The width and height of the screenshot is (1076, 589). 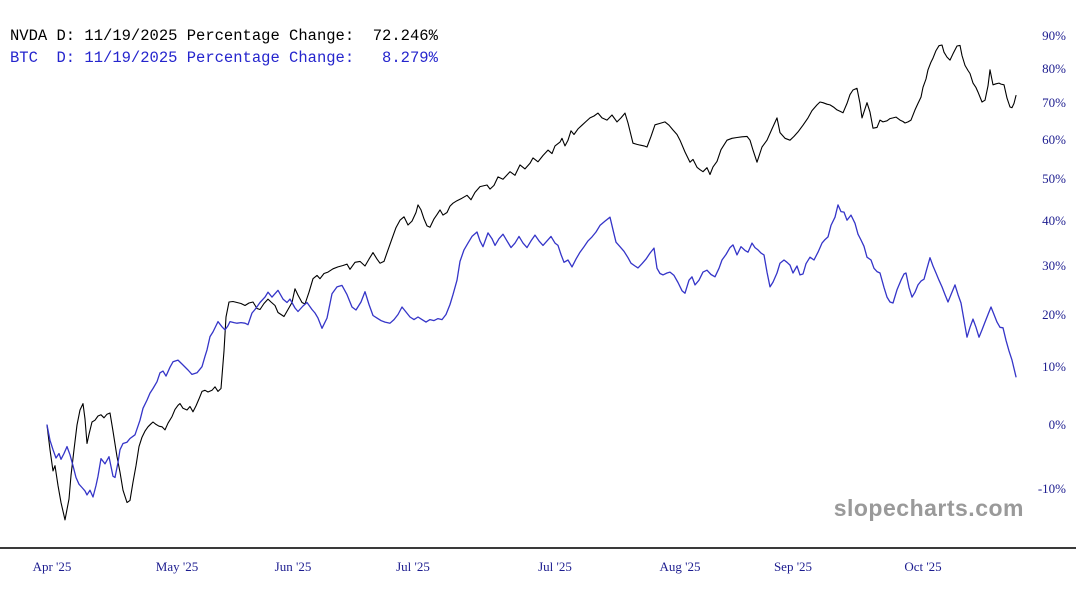 What do you see at coordinates (1054, 36) in the screenshot?
I see `y-axis-label: 90%` at bounding box center [1054, 36].